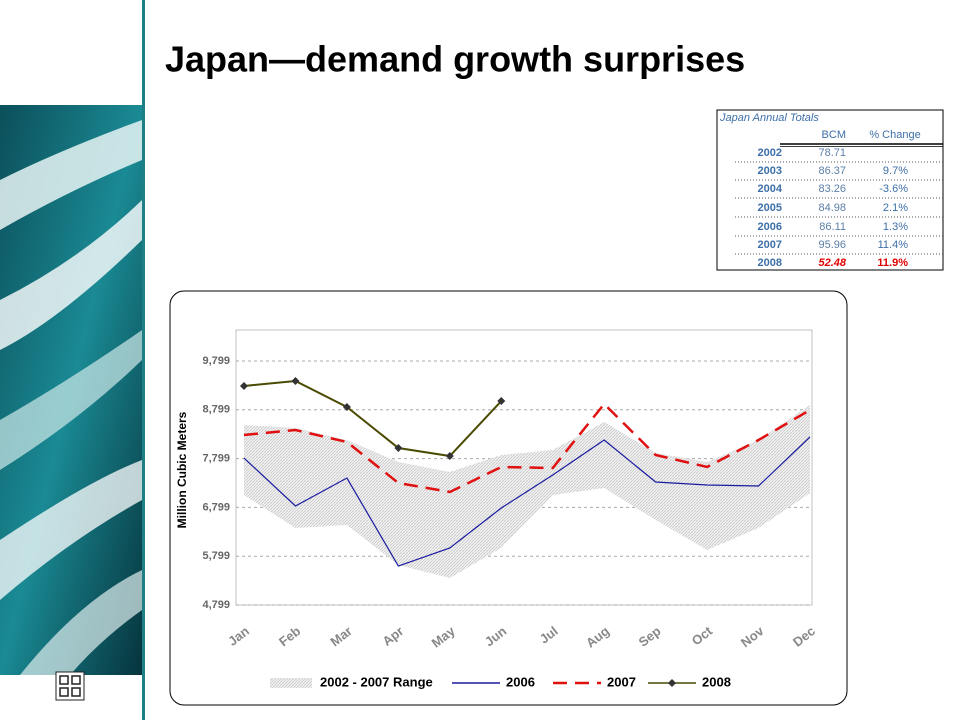 The image size is (960, 725). Describe the element at coordinates (895, 227) in the screenshot. I see `row-change: 1.3%` at that location.